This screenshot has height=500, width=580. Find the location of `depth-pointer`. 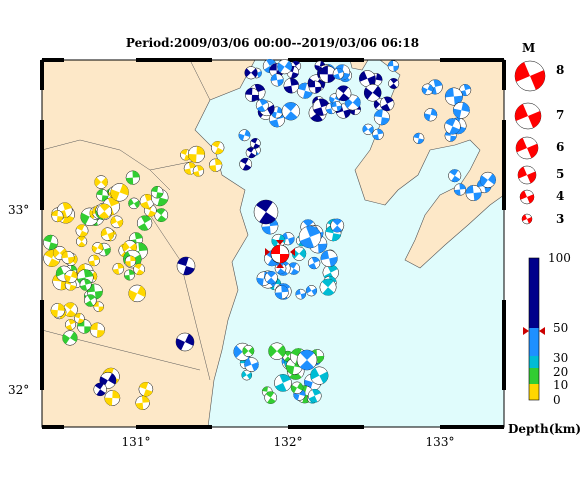

depth-pointer is located at coordinates (534, 331).